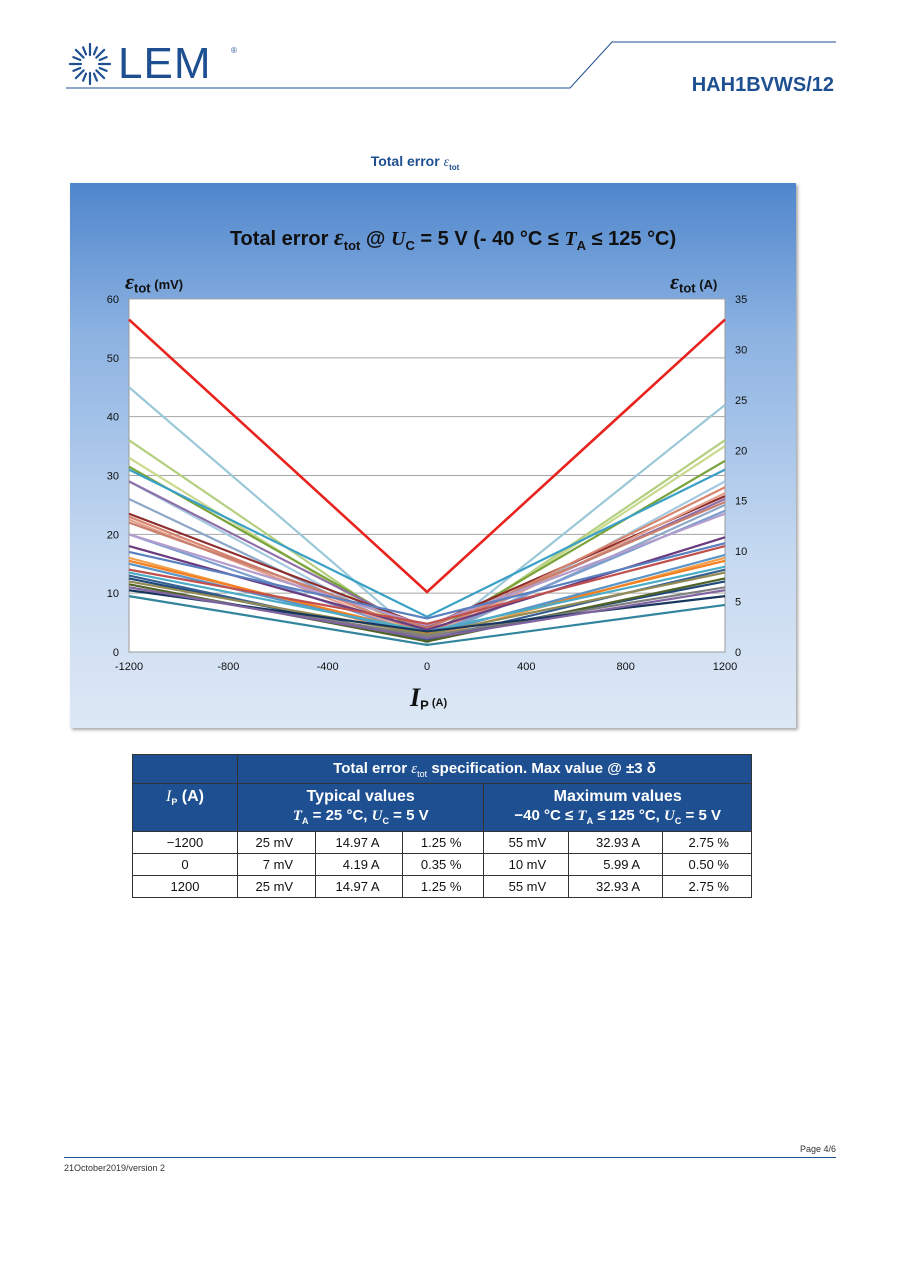 This screenshot has height=1273, width=900. What do you see at coordinates (741, 401) in the screenshot?
I see `y-tick-label-right: 25` at bounding box center [741, 401].